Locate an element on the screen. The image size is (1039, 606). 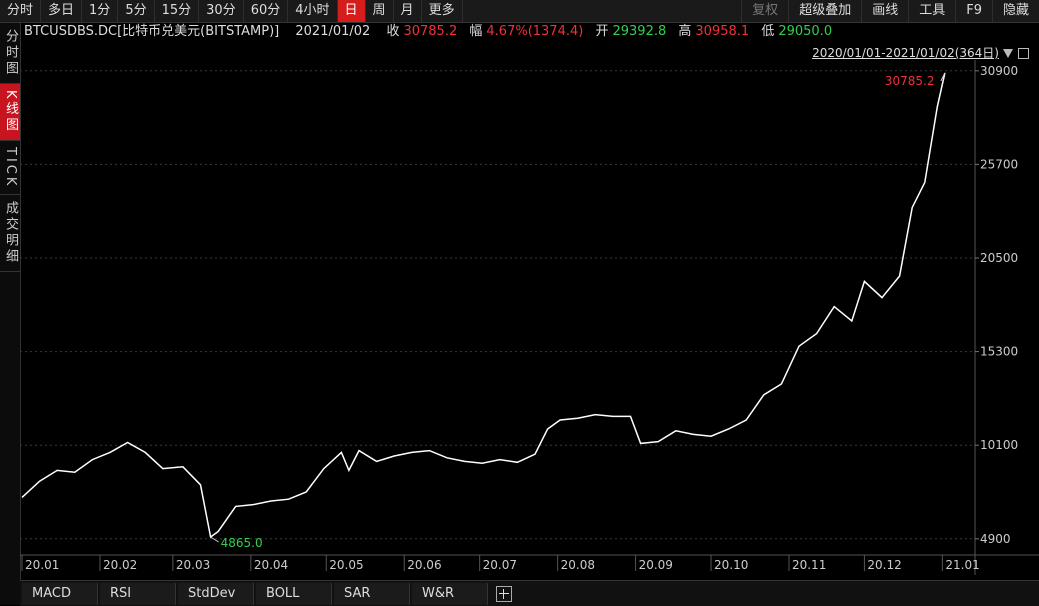
change-label: 幅 is located at coordinates (476, 31).